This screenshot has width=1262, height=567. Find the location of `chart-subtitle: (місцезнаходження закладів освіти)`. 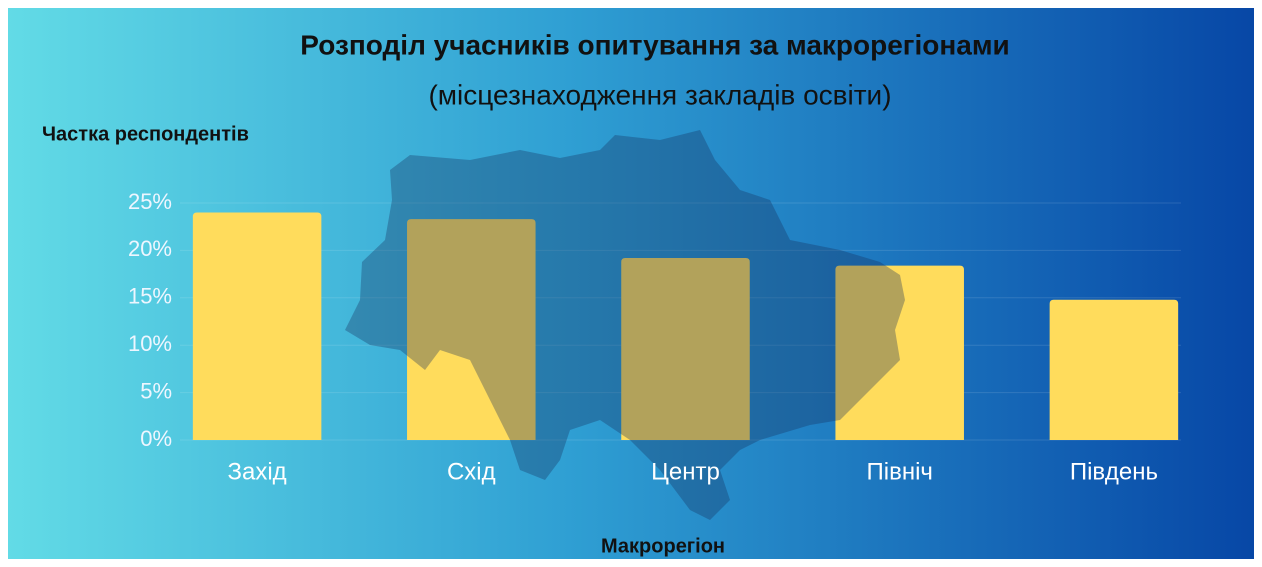

chart-subtitle: (місцезнаходження закладів освіти) is located at coordinates (659, 94).